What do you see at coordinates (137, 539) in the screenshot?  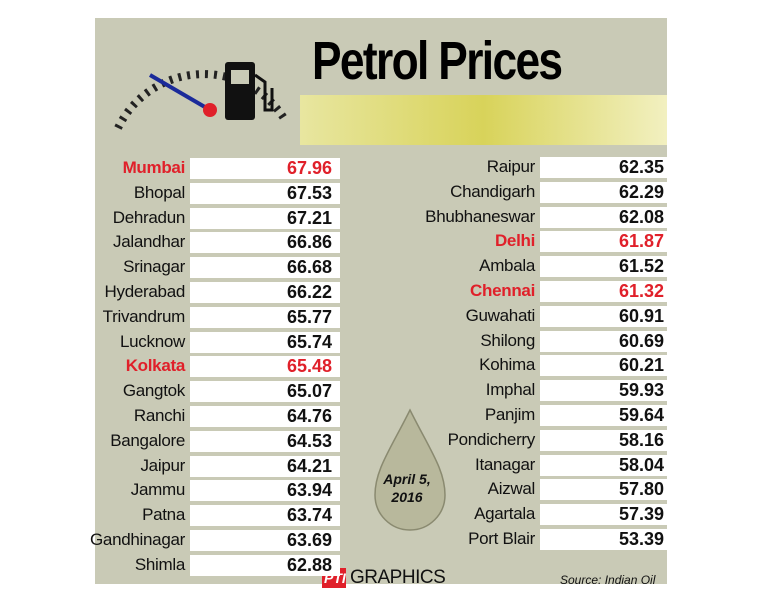 I see `city-name: Gandhinagar` at bounding box center [137, 539].